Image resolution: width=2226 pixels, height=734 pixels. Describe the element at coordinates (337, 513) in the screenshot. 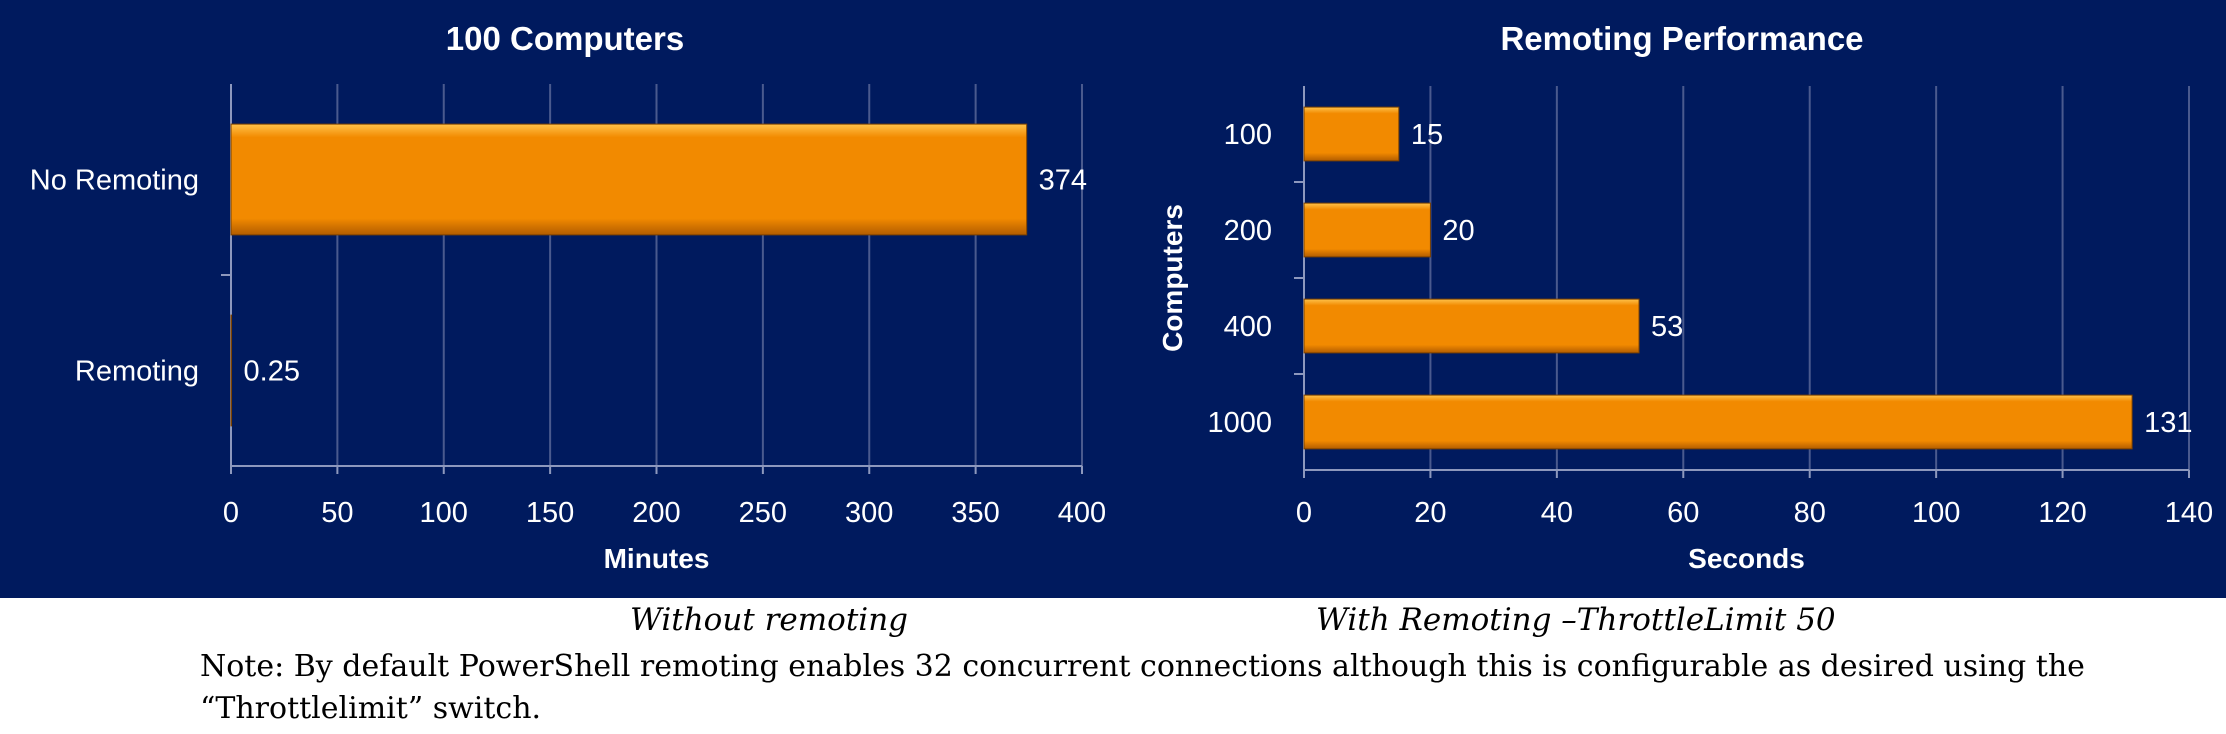

I see `x-tick-label: 50` at that location.